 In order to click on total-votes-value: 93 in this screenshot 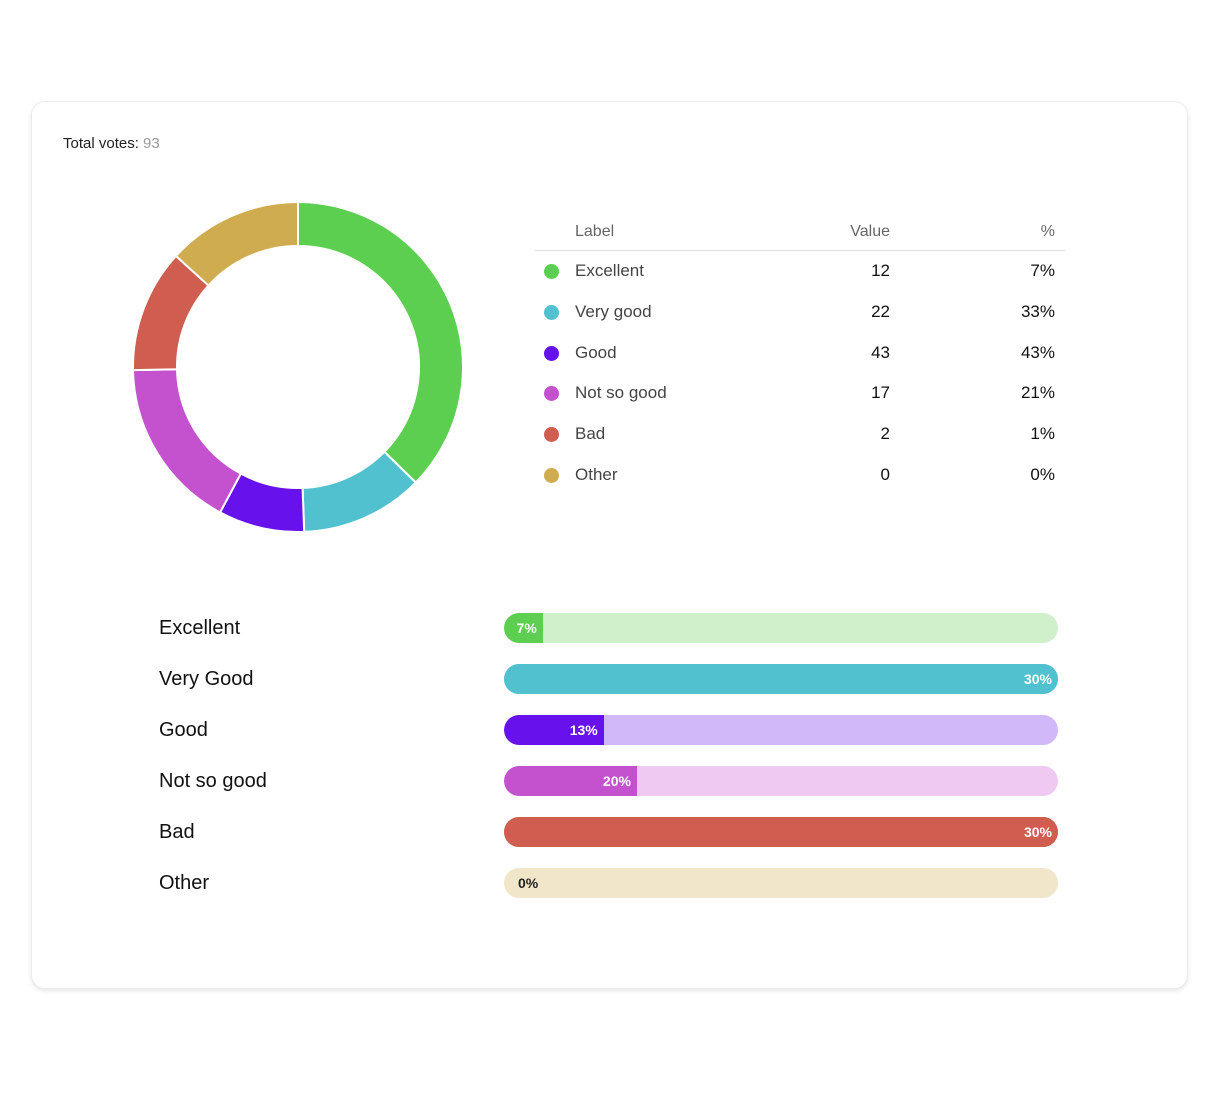, I will do `click(151, 143)`.